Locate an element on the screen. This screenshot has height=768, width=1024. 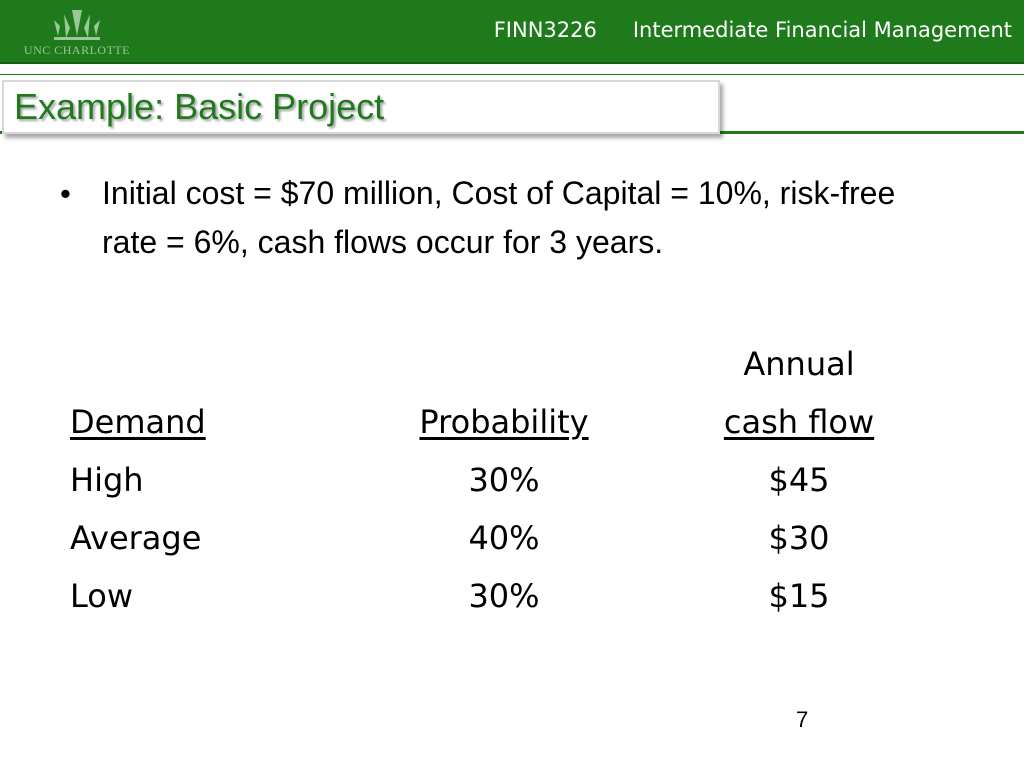
row-demand: Low is located at coordinates (102, 596).